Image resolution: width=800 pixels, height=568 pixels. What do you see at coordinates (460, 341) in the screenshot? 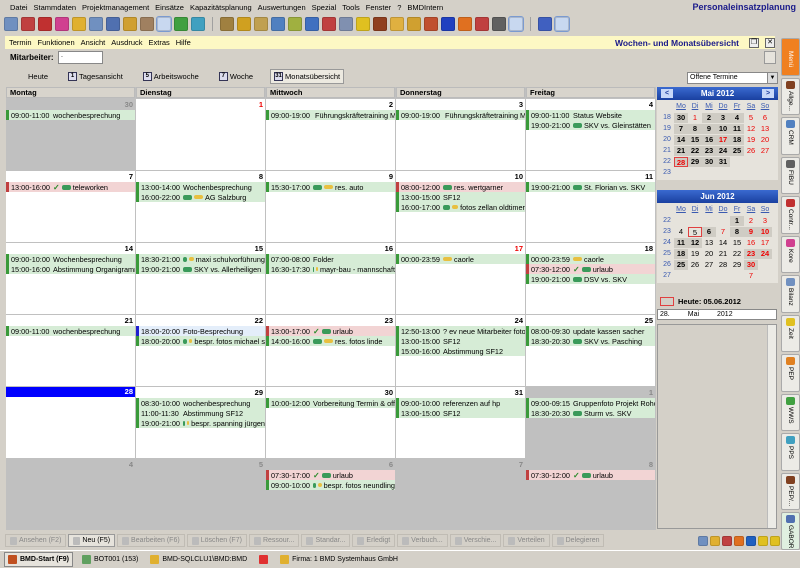
I see `appointment: 13:00-15:00 SF12` at bounding box center [460, 341].